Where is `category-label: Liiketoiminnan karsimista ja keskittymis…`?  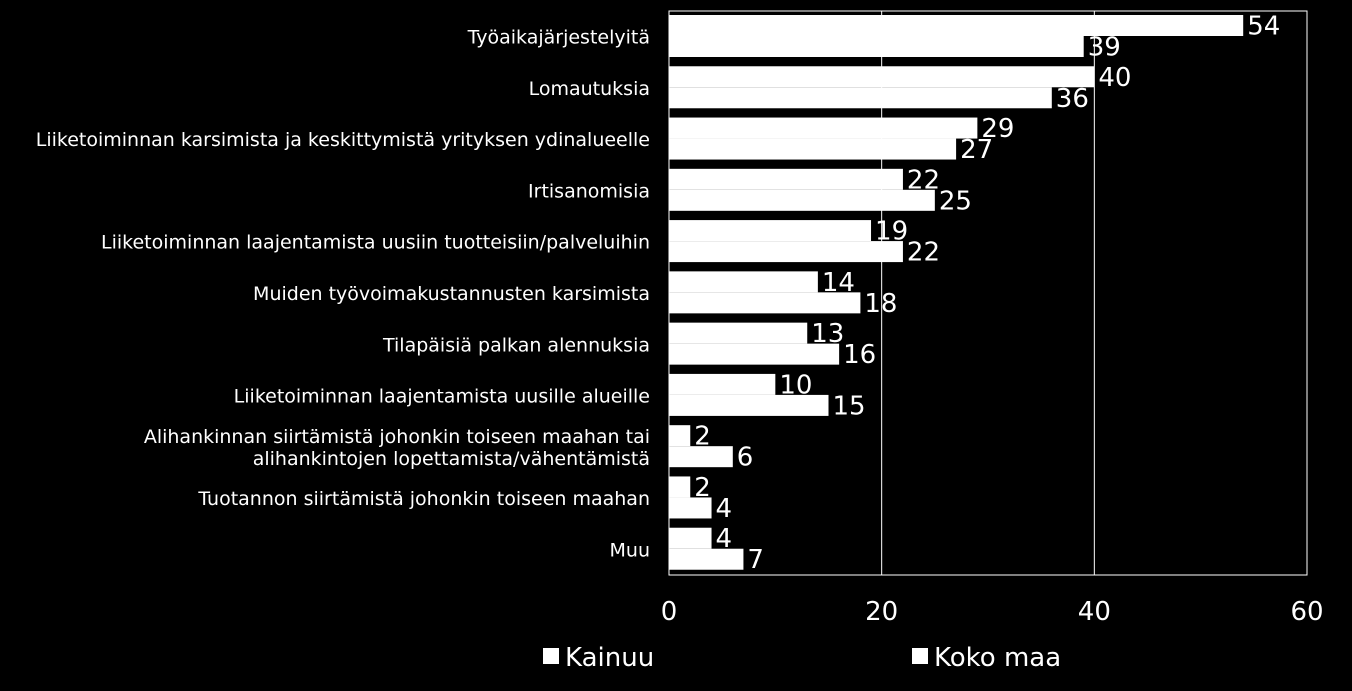
category-label: Liiketoiminnan karsimista ja keskittymis… is located at coordinates (343, 140).